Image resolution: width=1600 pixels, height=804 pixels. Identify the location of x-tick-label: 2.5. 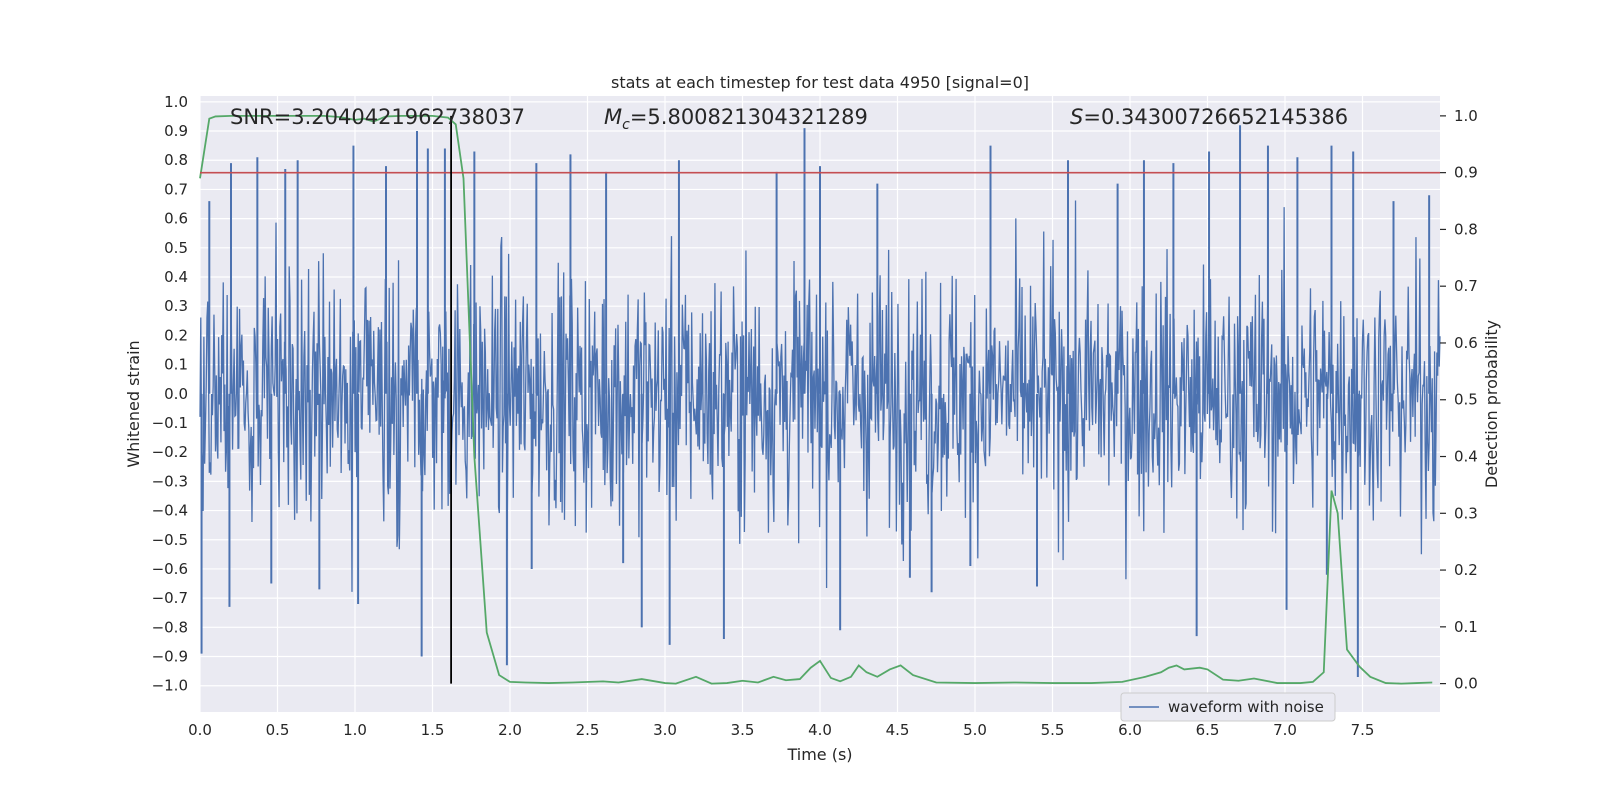
(588, 730).